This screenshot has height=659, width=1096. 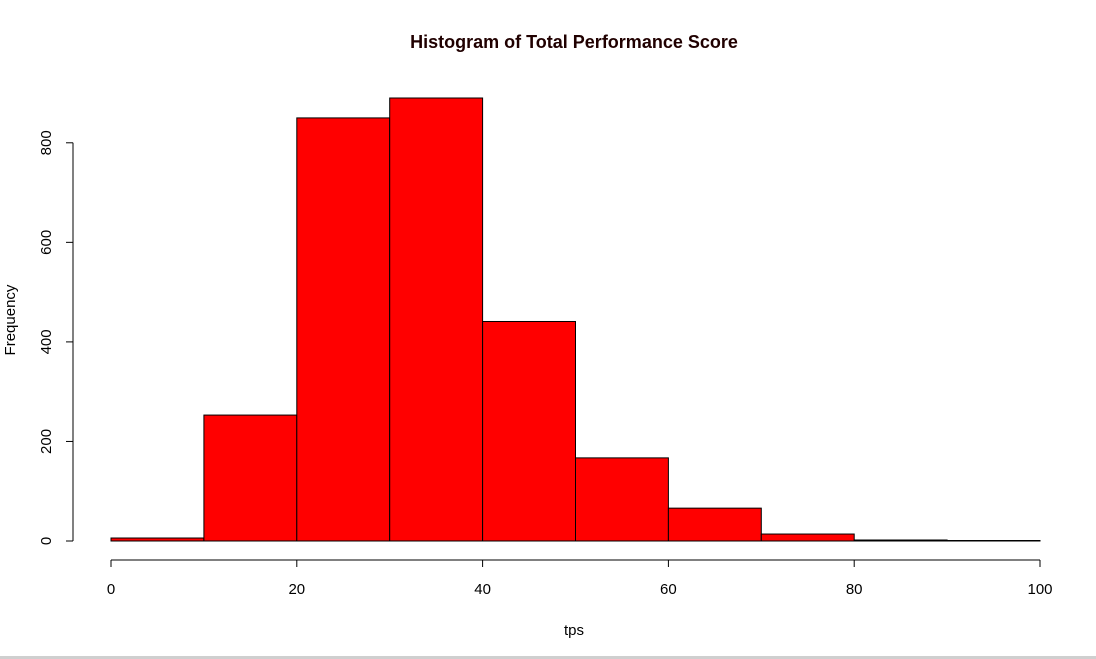 What do you see at coordinates (574, 42) in the screenshot?
I see `chart-title: Histogram of Total Performance Score` at bounding box center [574, 42].